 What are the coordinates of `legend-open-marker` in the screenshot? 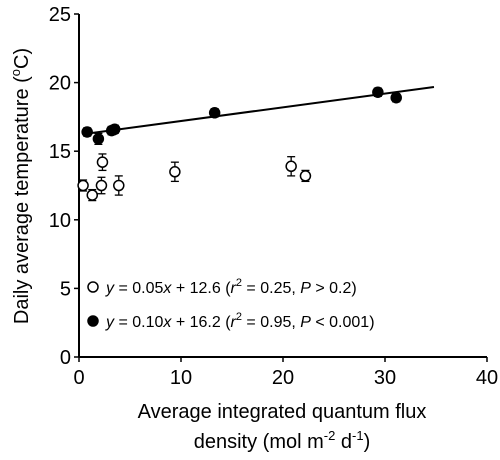 It's located at (93, 287).